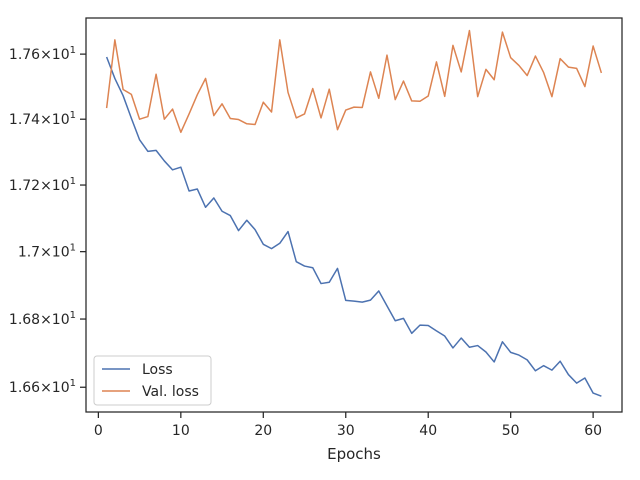  I want to click on y-tick-mantissa: 1.68, so click(24, 320).